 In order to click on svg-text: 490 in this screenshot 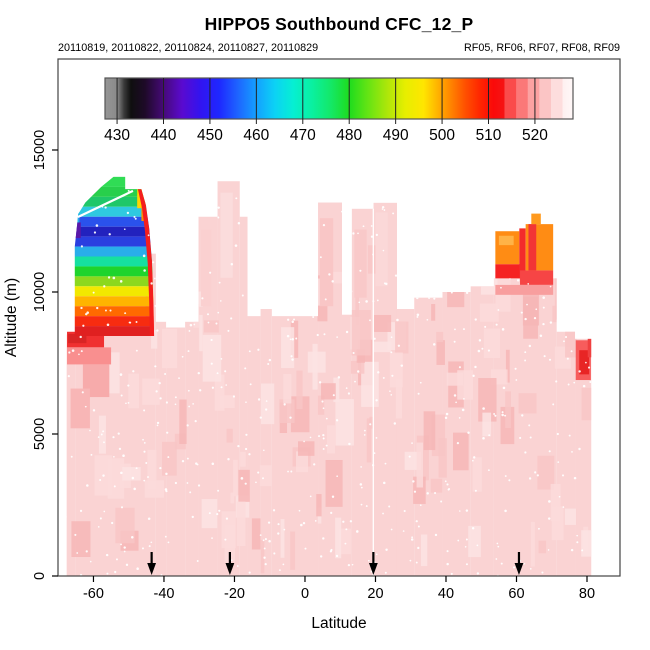, I will do `click(396, 135)`.